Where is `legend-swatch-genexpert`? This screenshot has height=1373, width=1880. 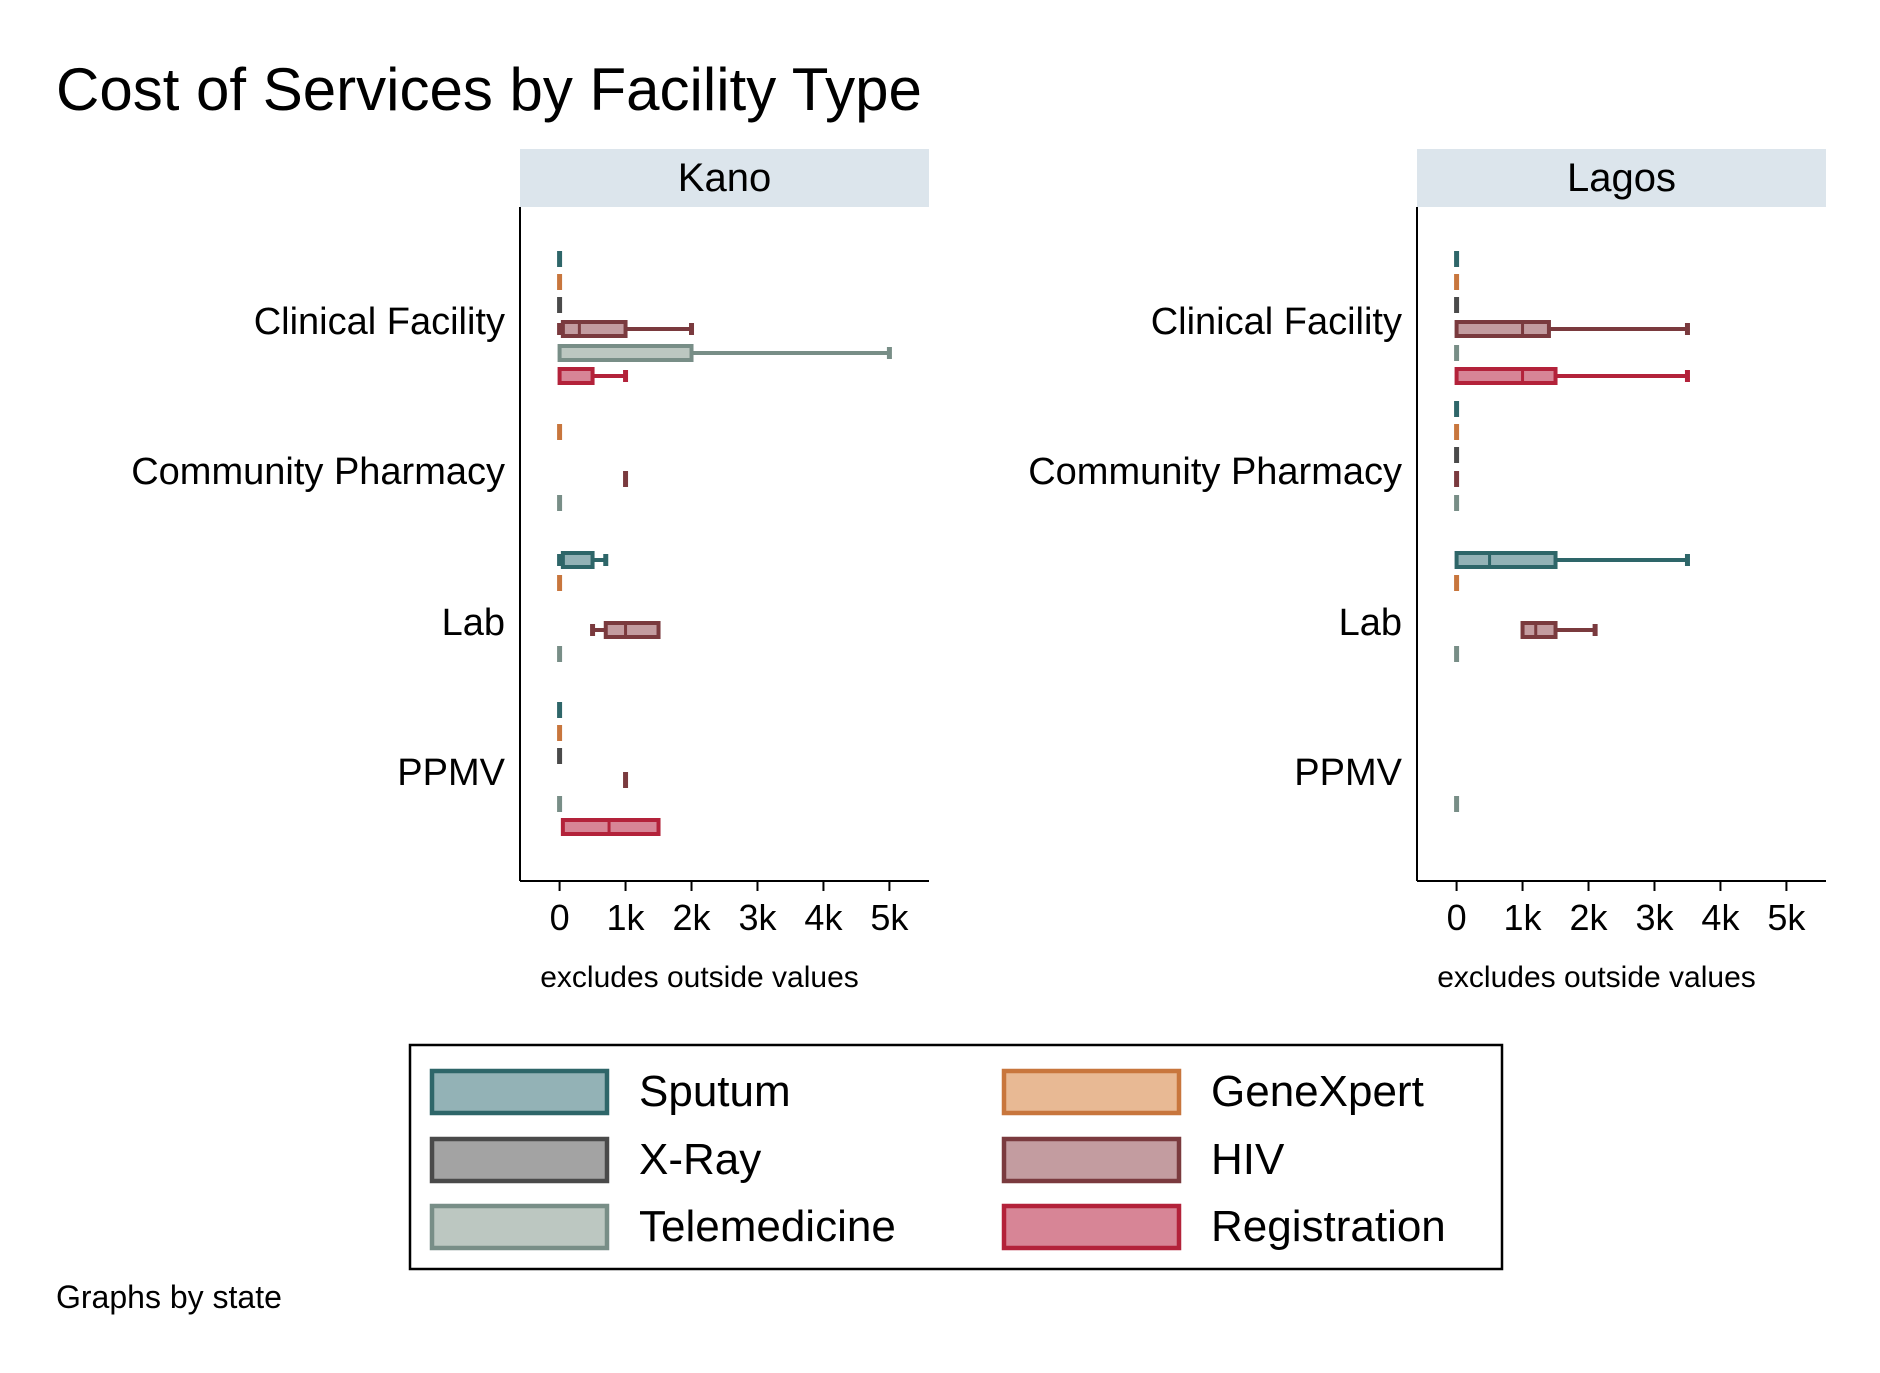
legend-swatch-genexpert is located at coordinates (1091, 1092).